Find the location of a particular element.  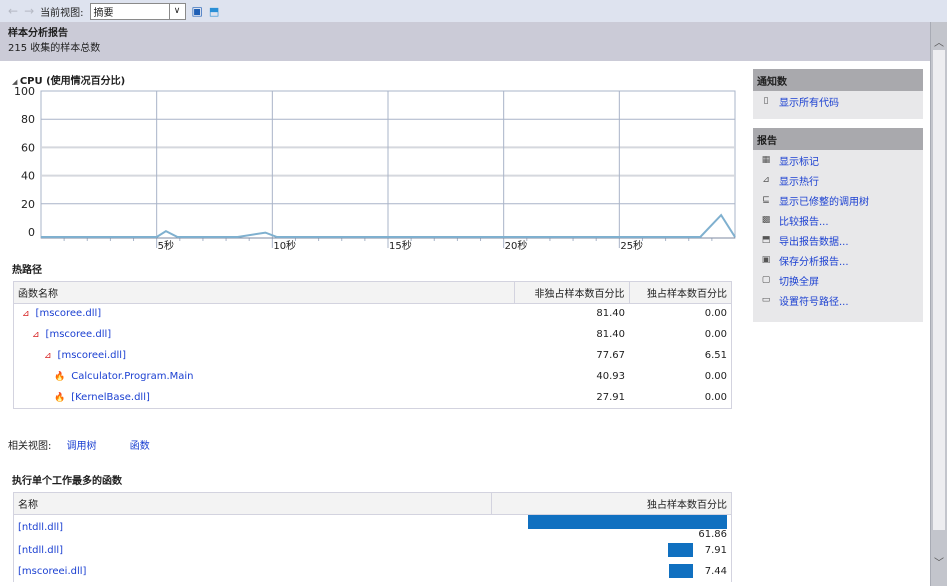

cpu-usage-line is located at coordinates (388, 225).